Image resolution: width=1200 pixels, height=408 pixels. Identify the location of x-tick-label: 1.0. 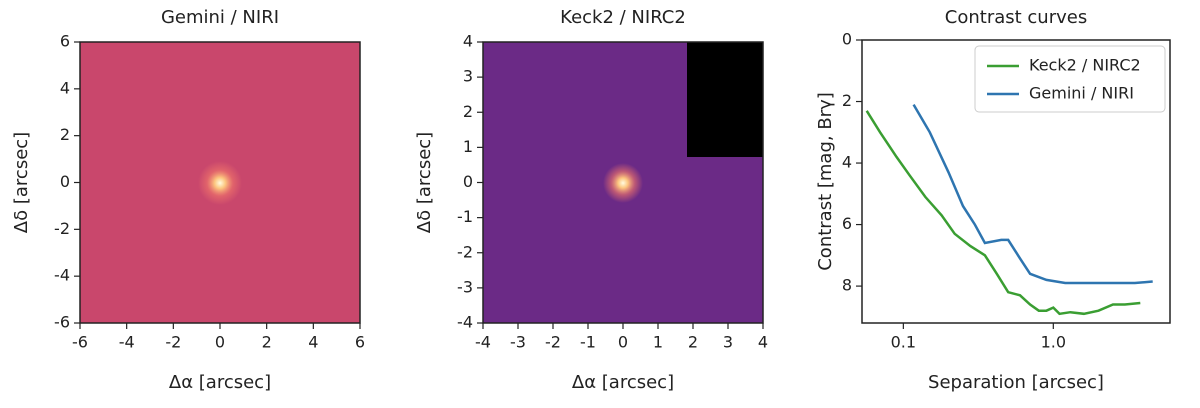
(1053, 342).